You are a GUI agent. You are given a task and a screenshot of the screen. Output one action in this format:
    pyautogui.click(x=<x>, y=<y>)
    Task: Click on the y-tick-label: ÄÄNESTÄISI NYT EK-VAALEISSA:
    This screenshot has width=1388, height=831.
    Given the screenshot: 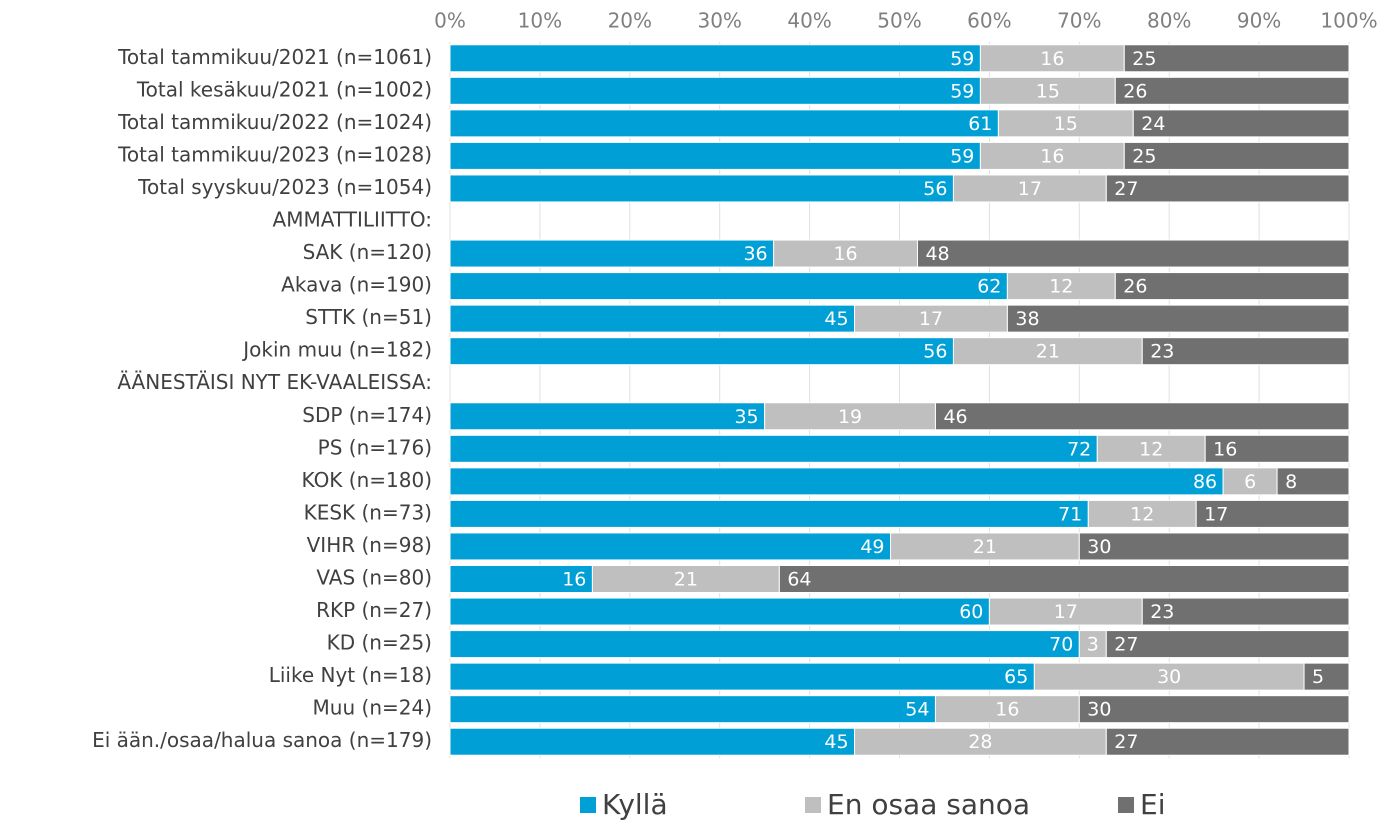 What is the action you would take?
    pyautogui.click(x=274, y=382)
    